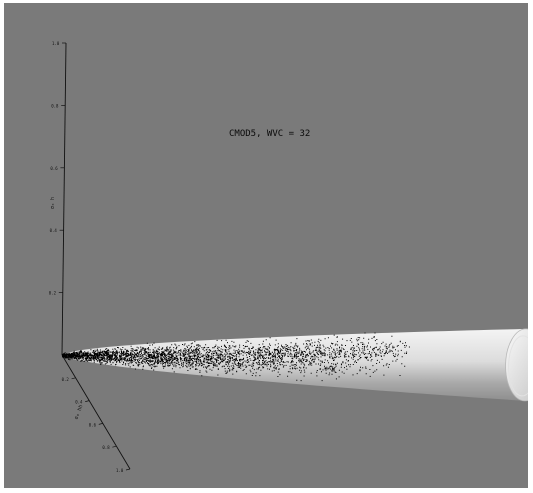  I want to click on y-tick-label-0: 0.2, so click(66, 379).